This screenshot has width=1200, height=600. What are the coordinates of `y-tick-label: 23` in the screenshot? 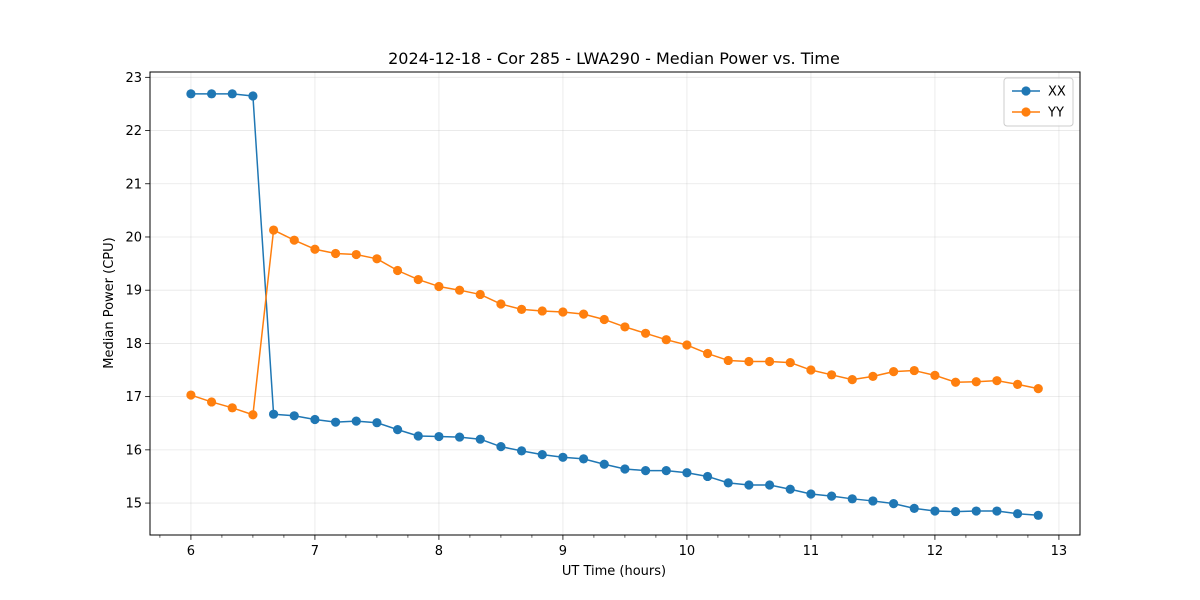 It's located at (133, 78).